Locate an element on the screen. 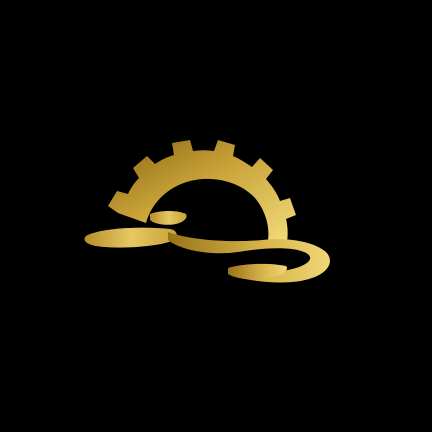 This screenshot has height=432, width=432. gear-inner is located at coordinates (211, 210).